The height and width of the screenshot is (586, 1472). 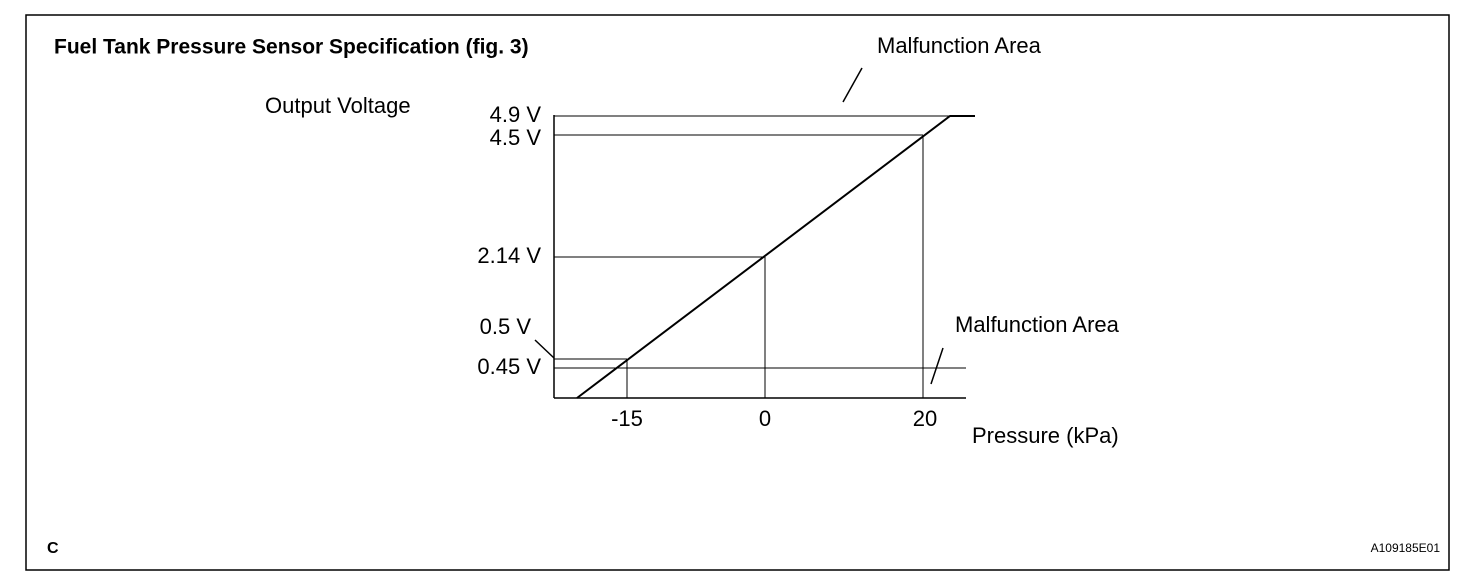 I want to click on y-axis-label: Output Voltage, so click(x=338, y=105).